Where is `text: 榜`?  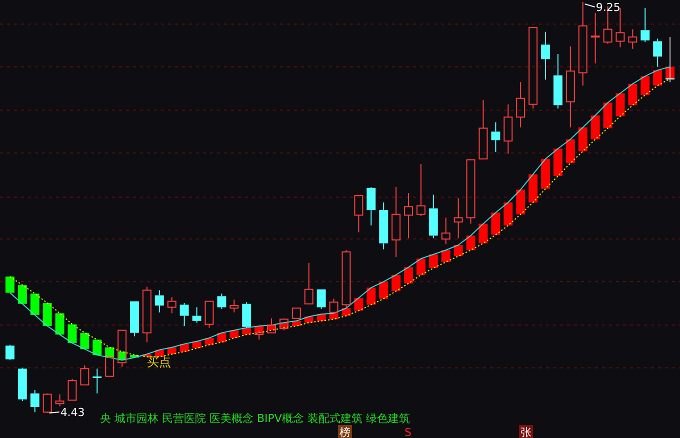
text: 榜 is located at coordinates (345, 432).